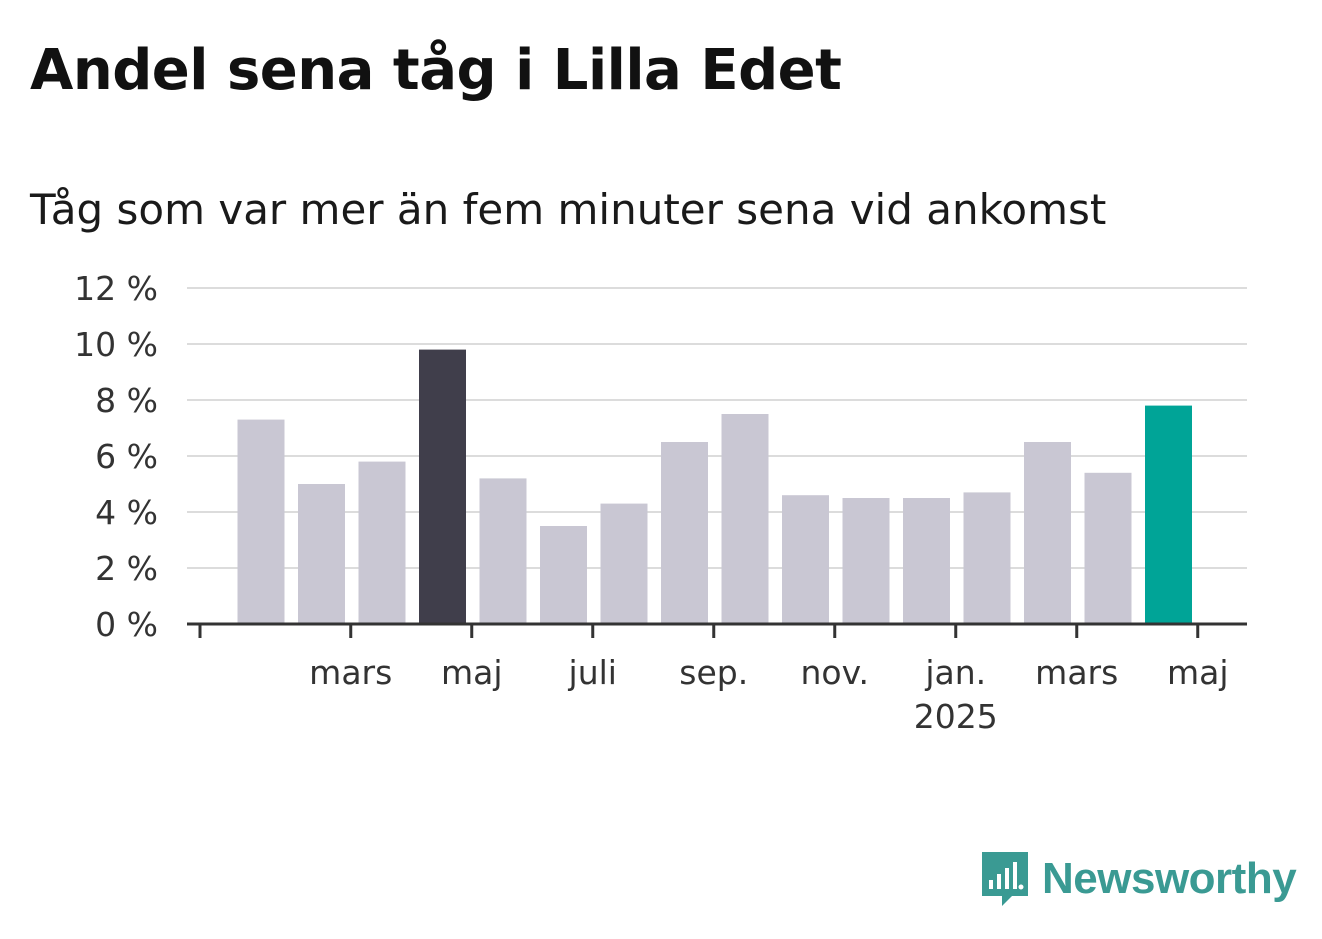 The width and height of the screenshot is (1322, 939). What do you see at coordinates (956, 716) in the screenshot?
I see `x-tick-year-label: 2025` at bounding box center [956, 716].